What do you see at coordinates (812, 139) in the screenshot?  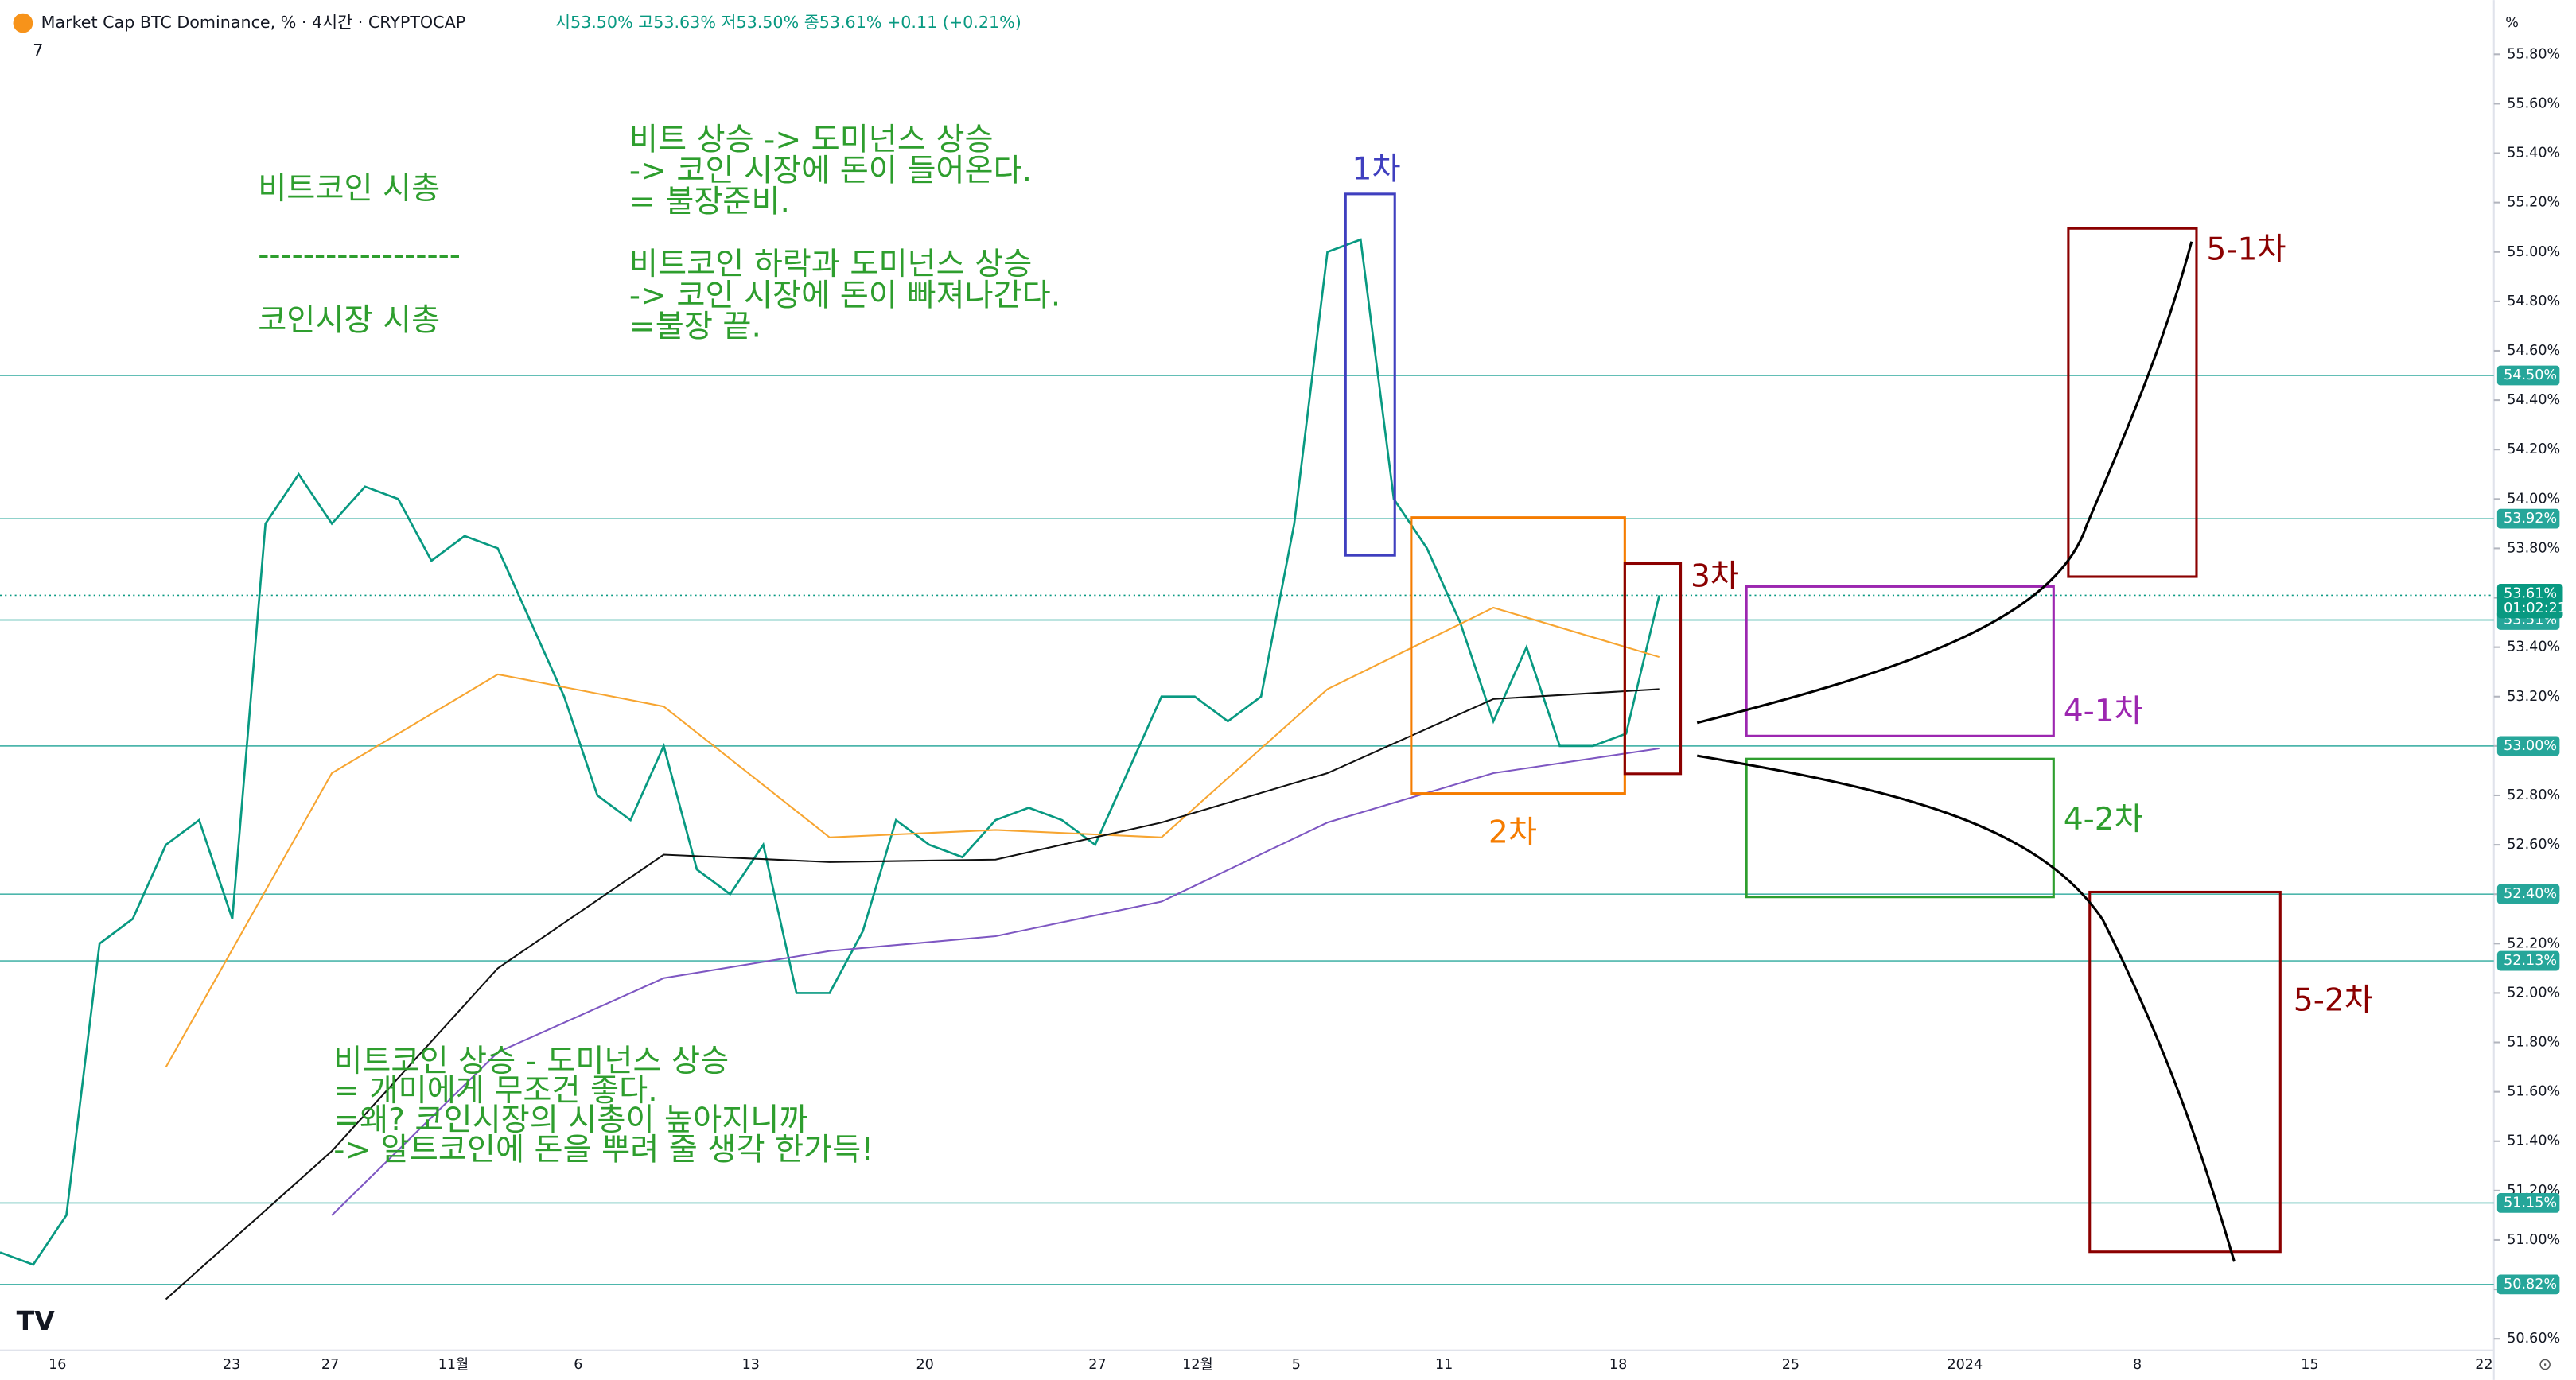 I see `annotation: 비트 상승 -> 도미넌스 상승` at bounding box center [812, 139].